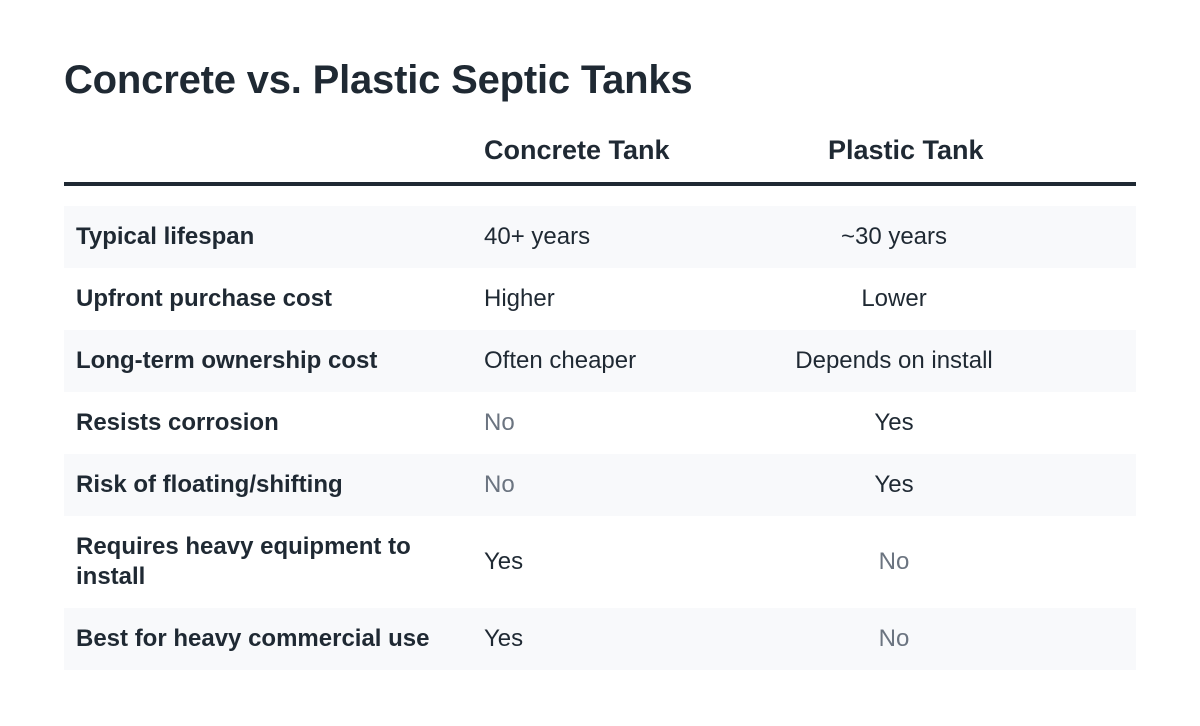 The height and width of the screenshot is (726, 1200). I want to click on table-row: Upfront purchase cost Higher Lower, so click(600, 299).